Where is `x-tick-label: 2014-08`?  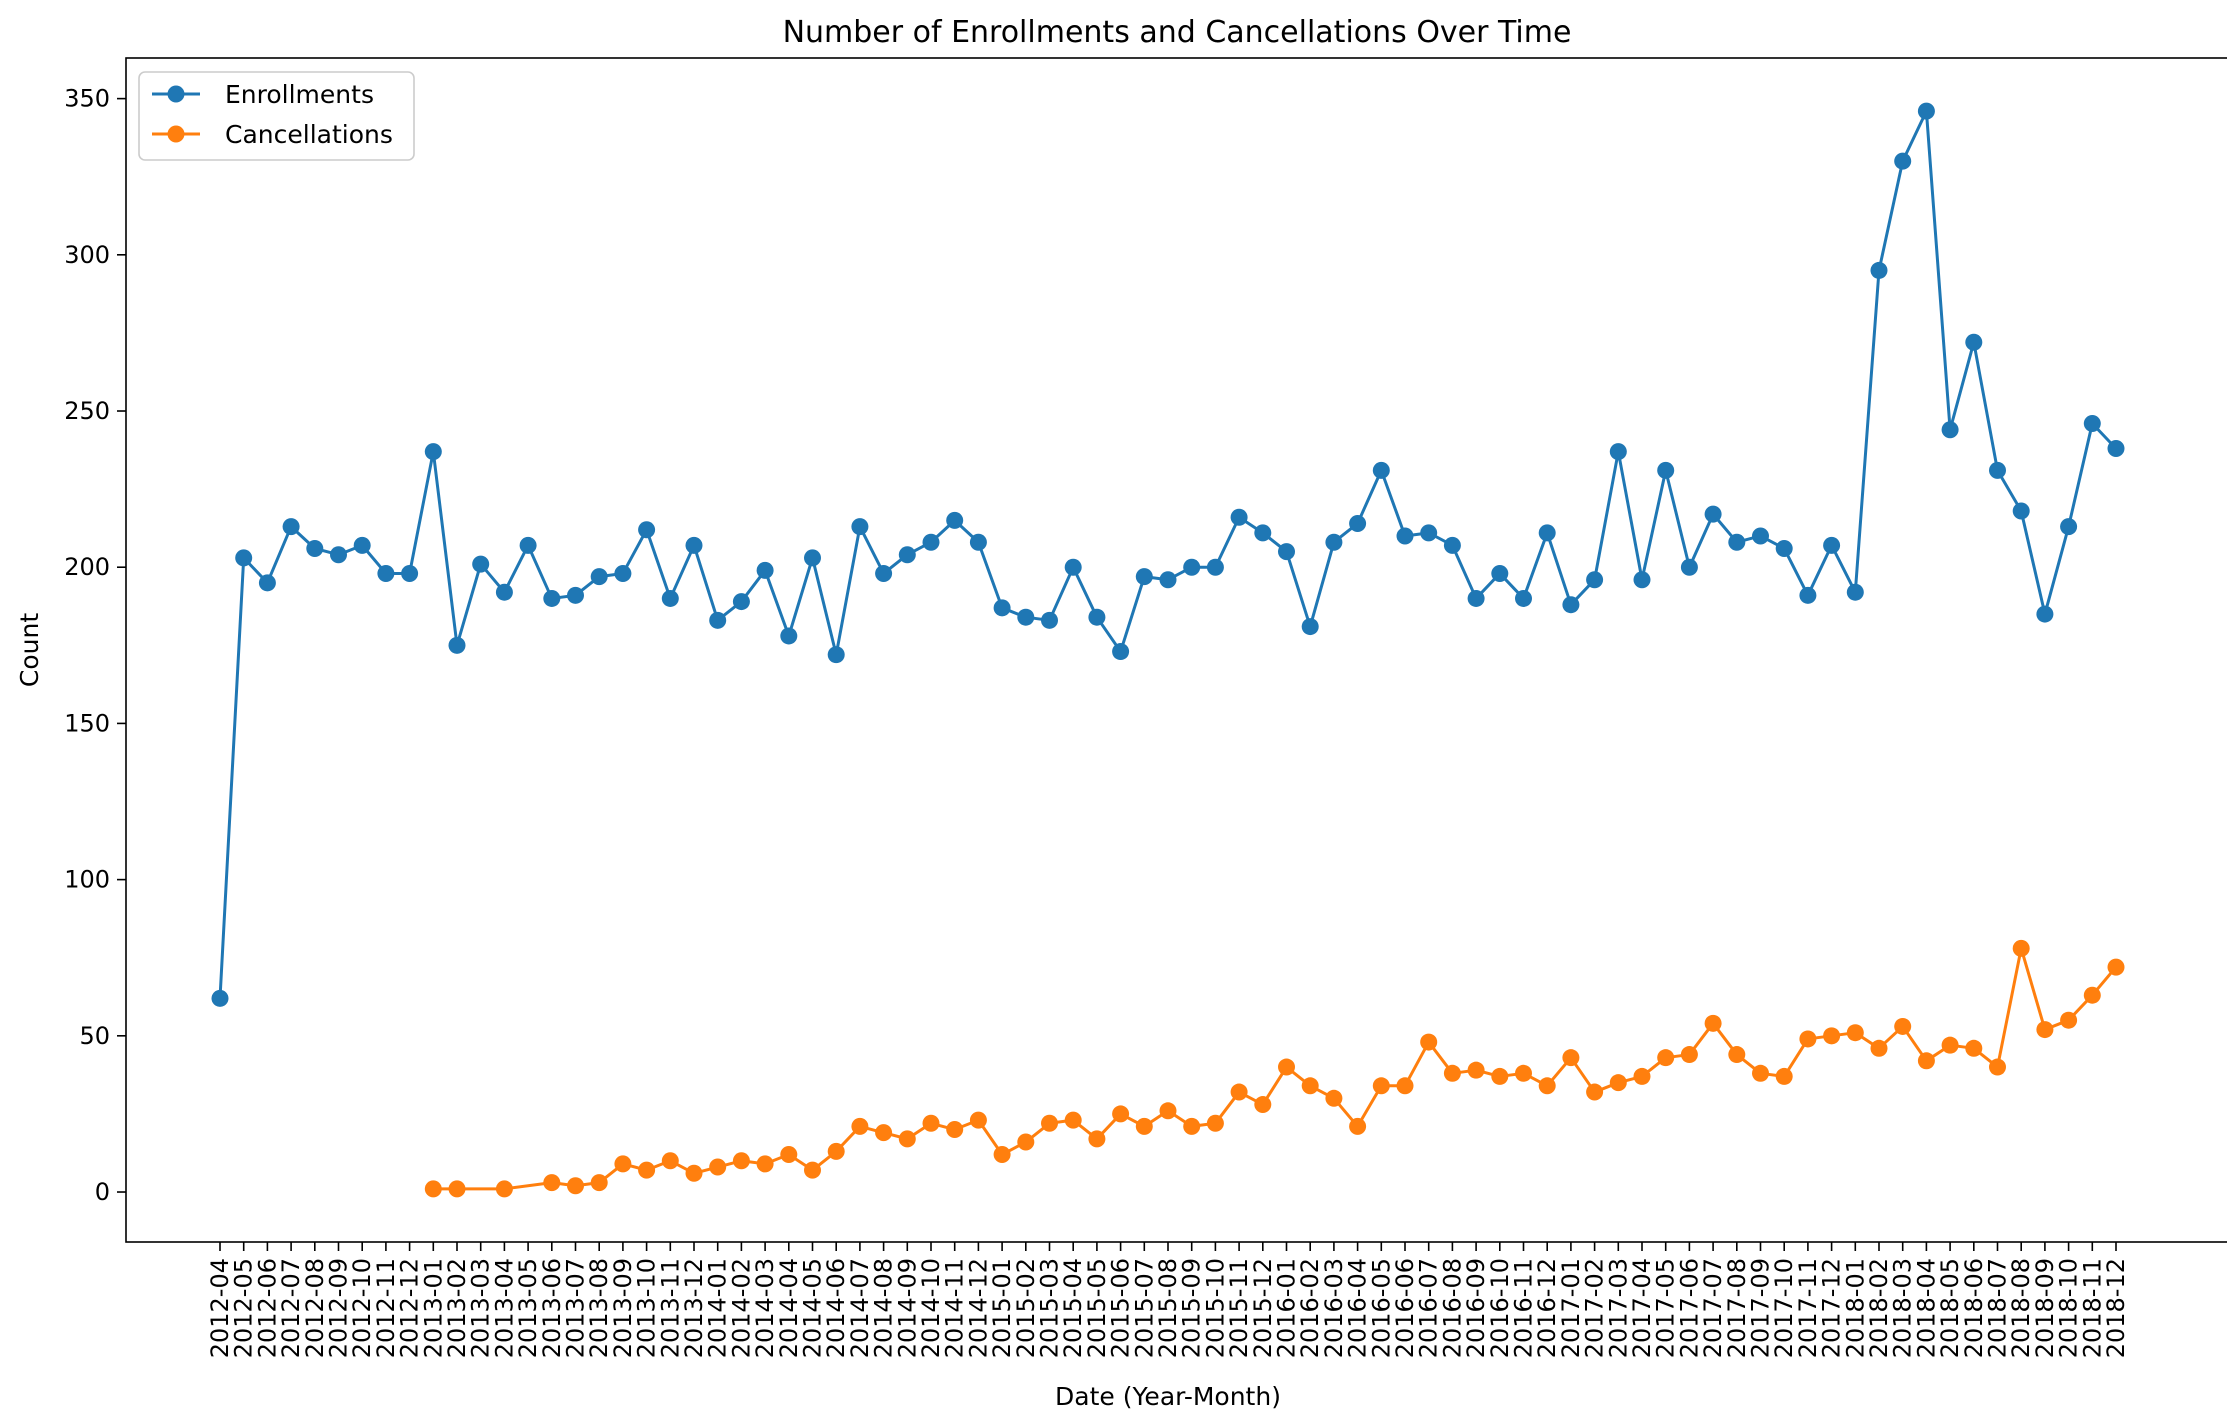
x-tick-label: 2014-08 is located at coordinates (884, 1308).